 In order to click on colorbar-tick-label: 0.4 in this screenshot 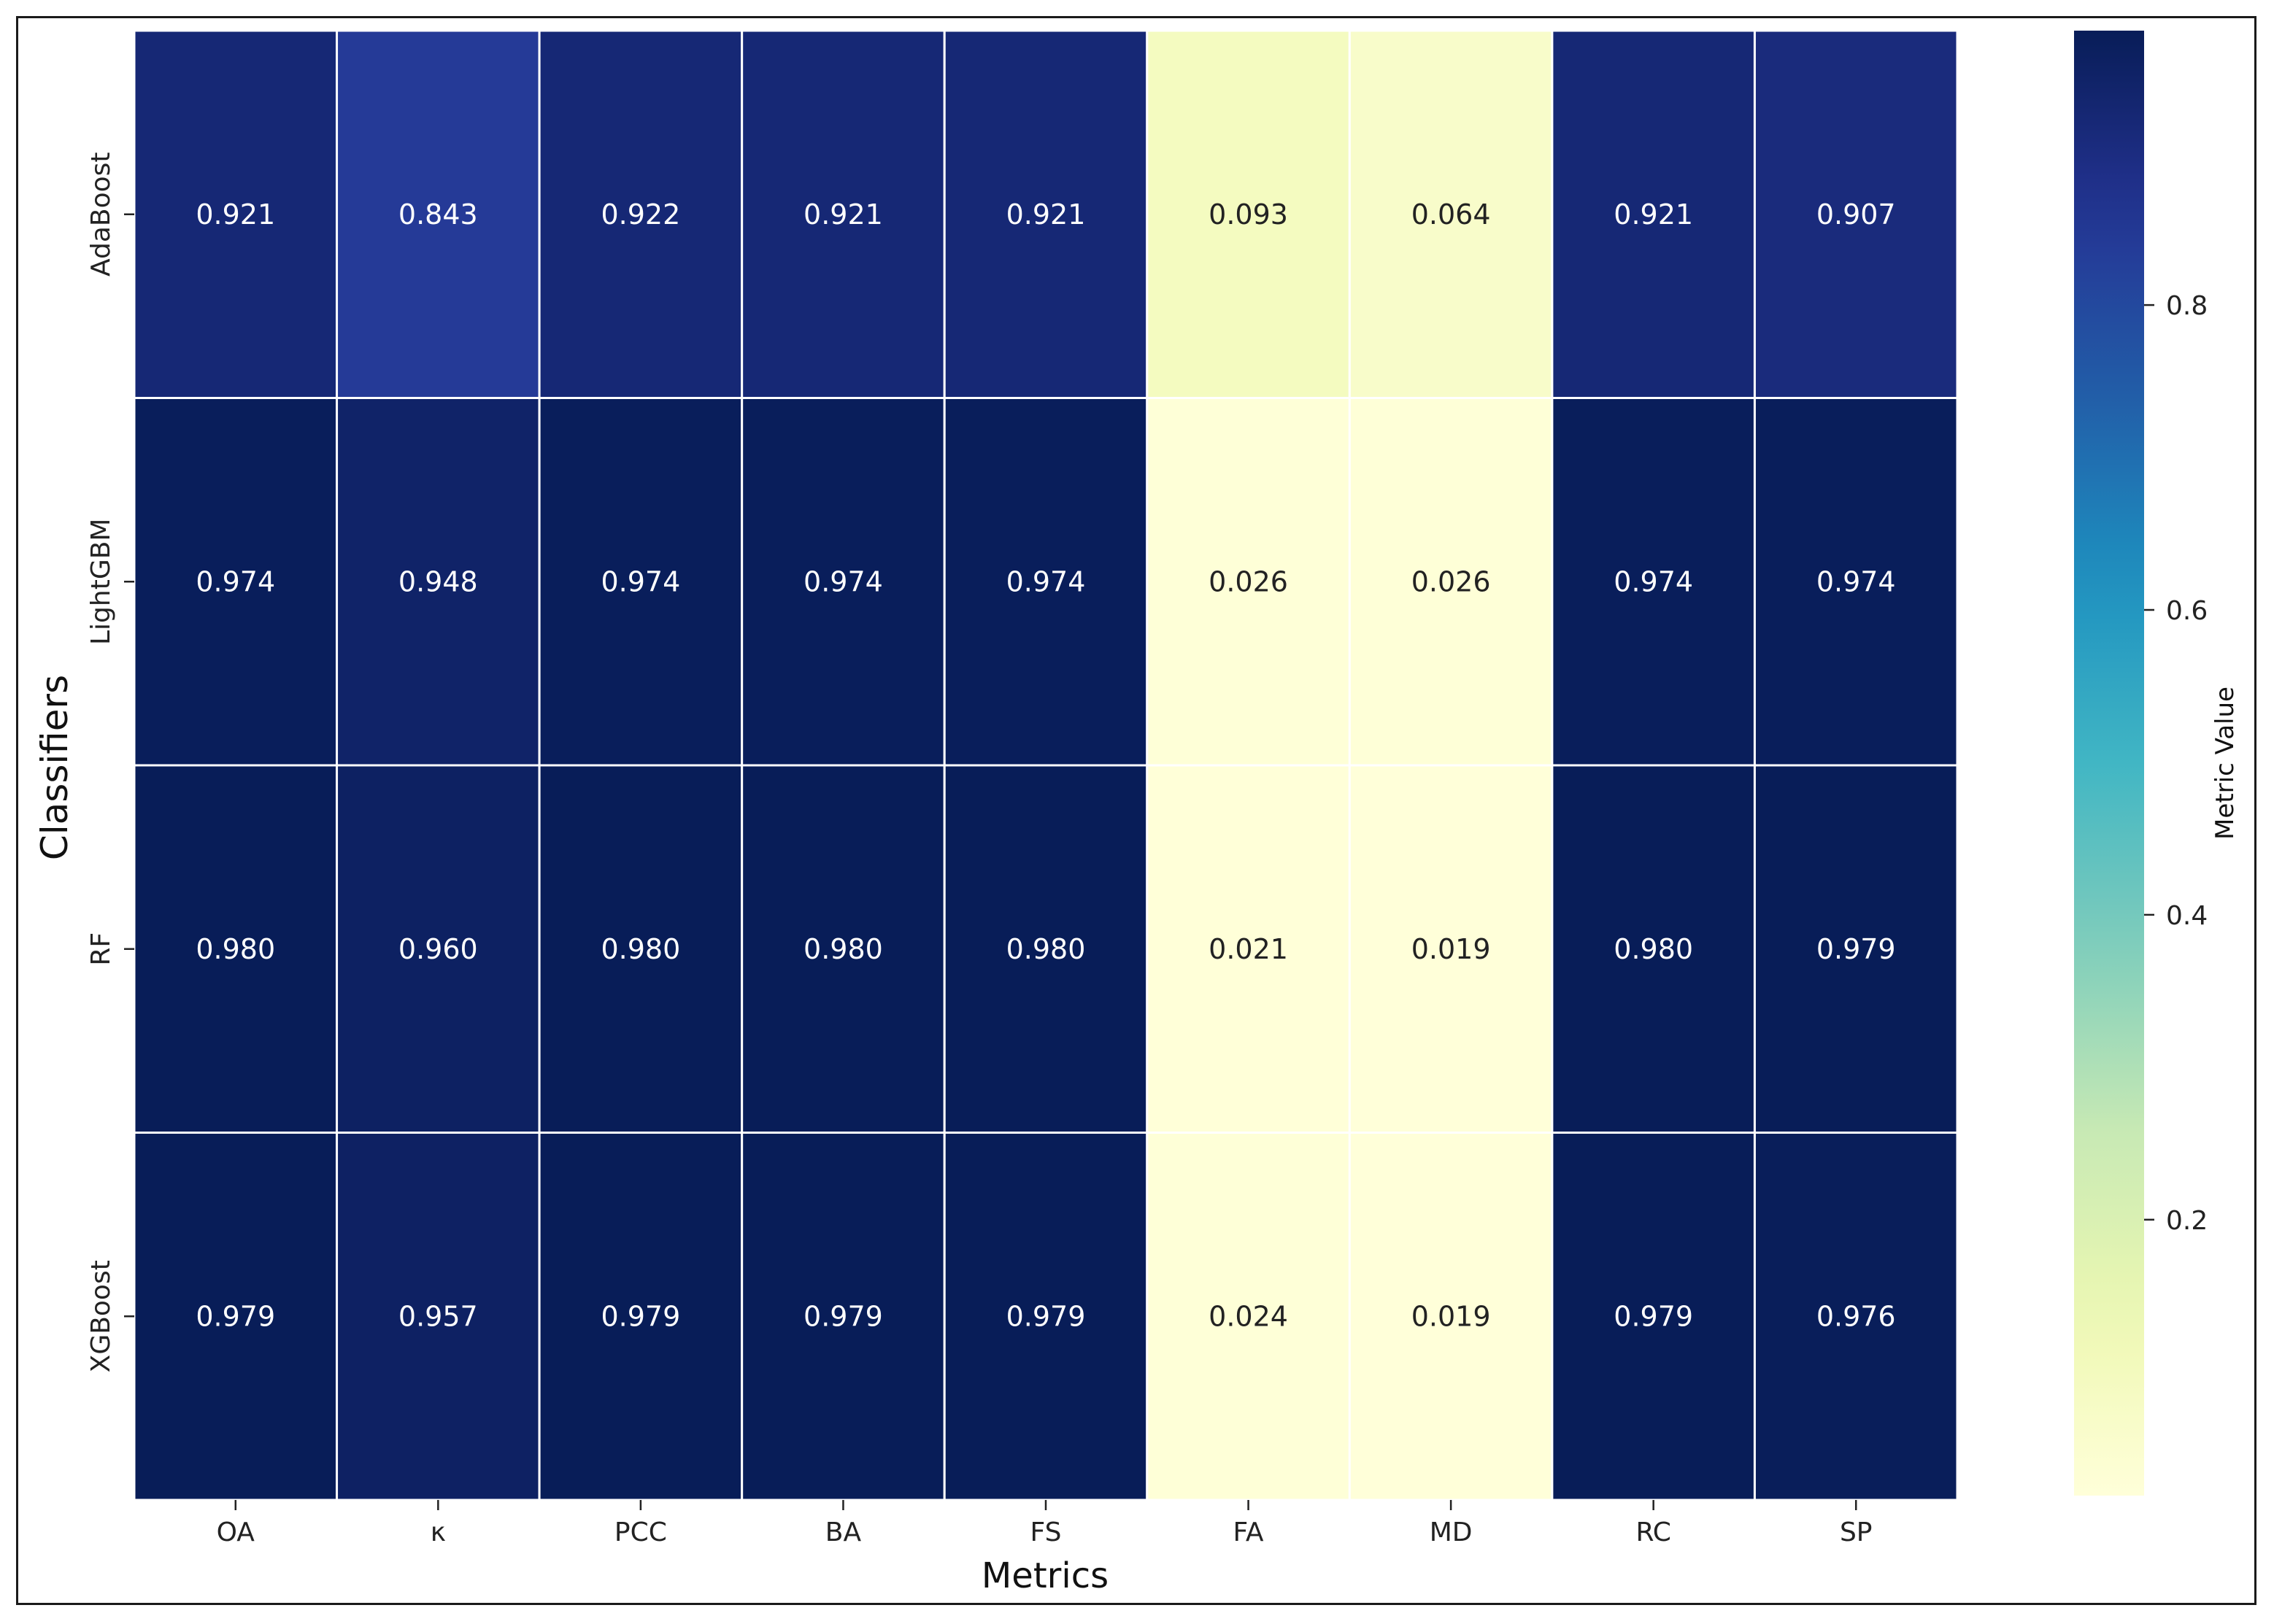, I will do `click(2187, 916)`.